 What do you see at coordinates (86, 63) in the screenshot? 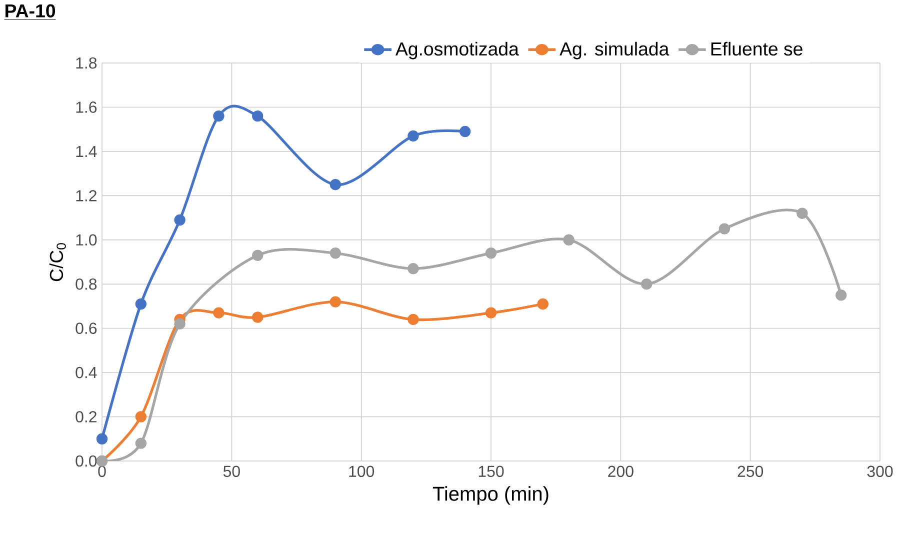
I see `y-tick-label: 1.8` at bounding box center [86, 63].